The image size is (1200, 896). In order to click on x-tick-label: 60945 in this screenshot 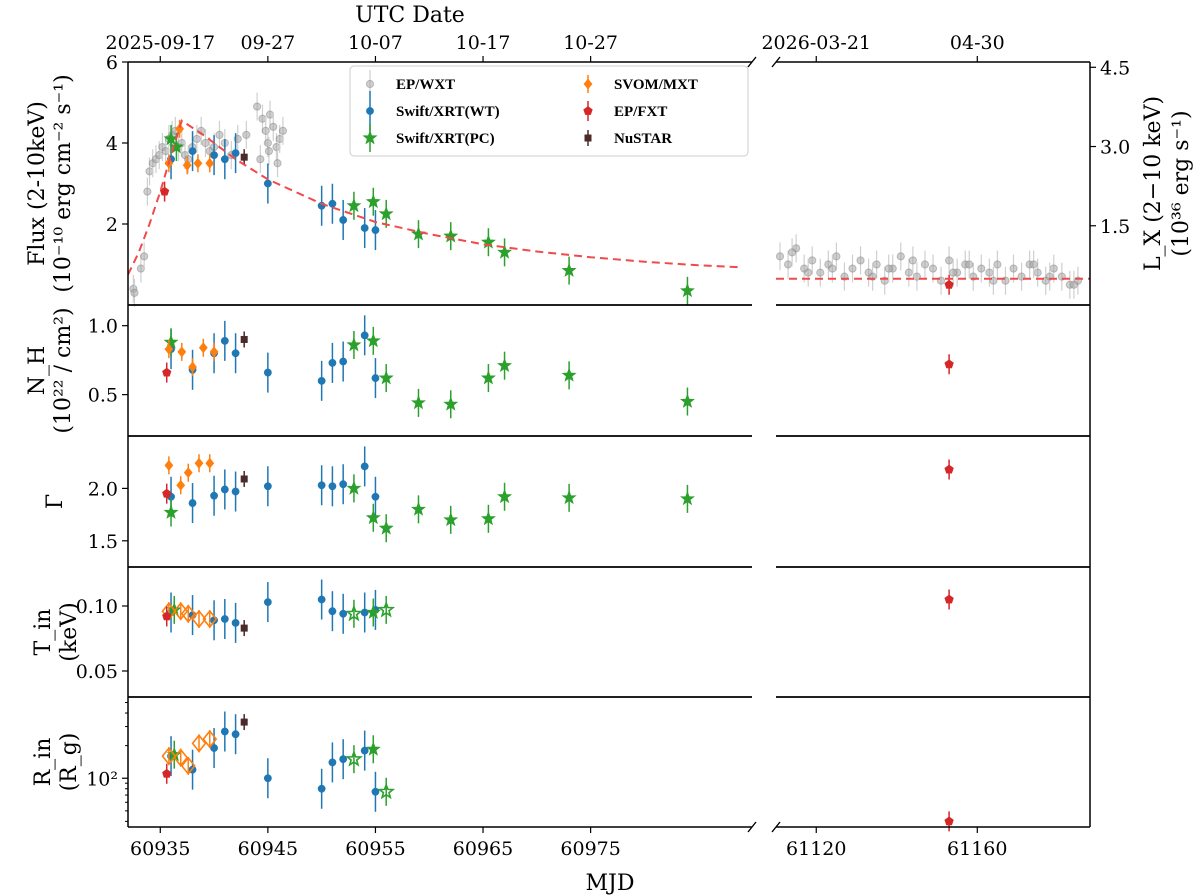, I will do `click(268, 849)`.